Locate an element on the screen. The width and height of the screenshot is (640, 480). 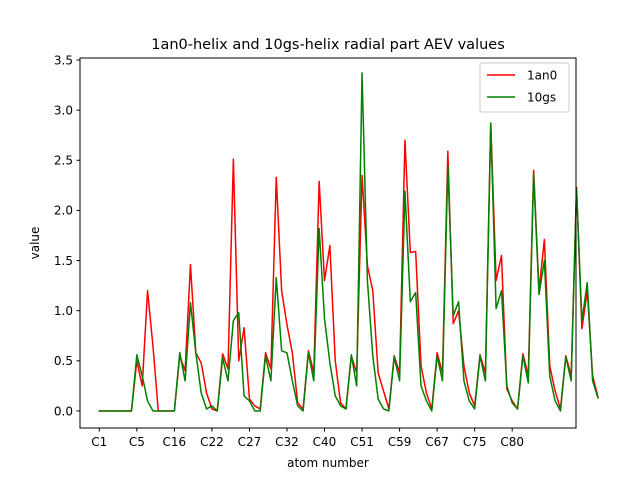
x-tick-label: C32 is located at coordinates (287, 442).